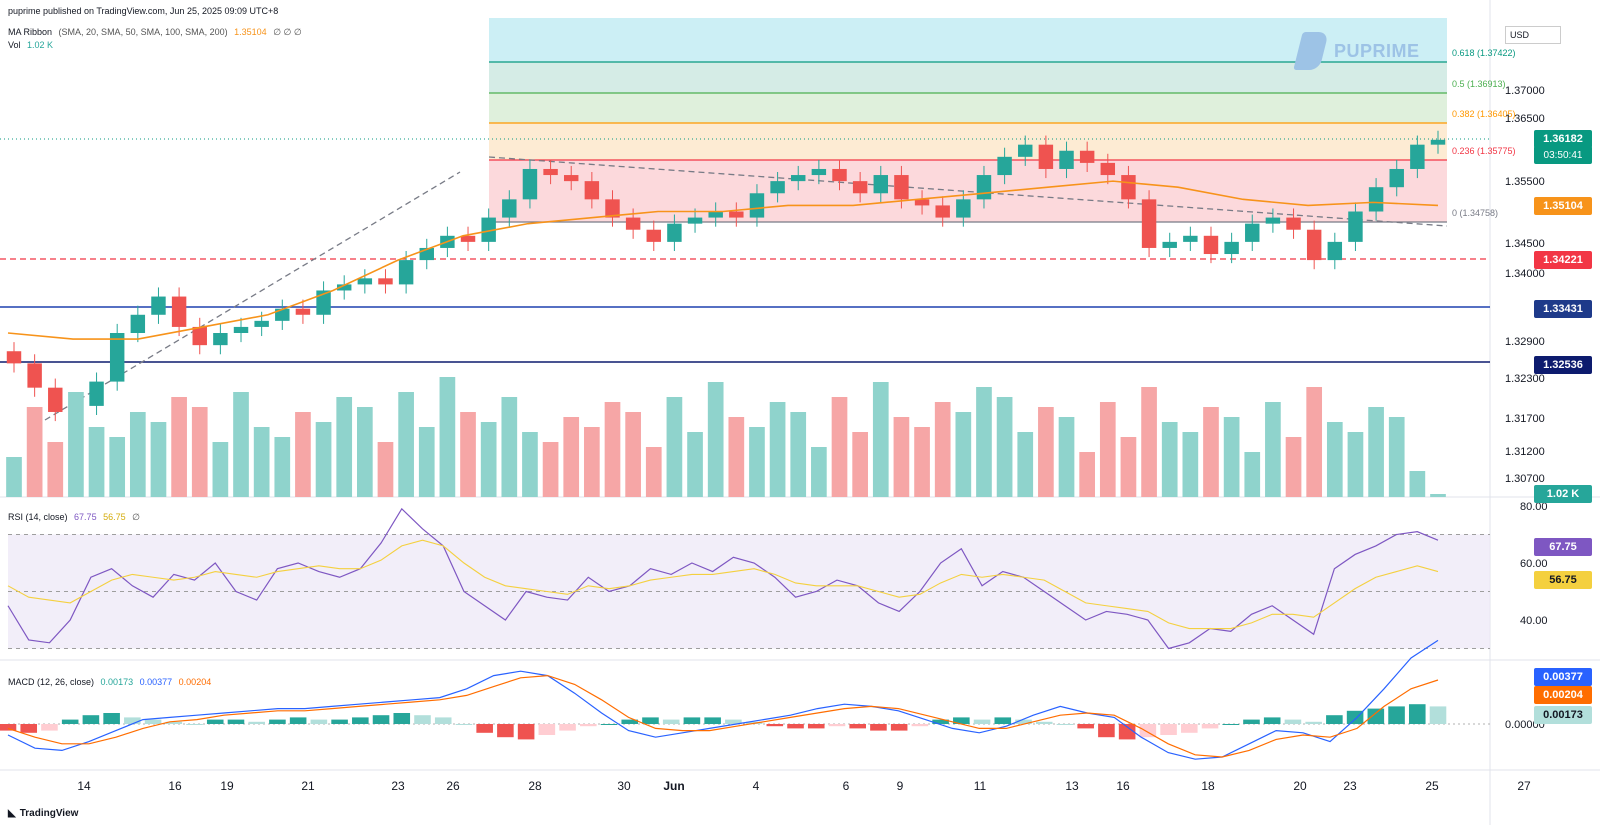 The image size is (1600, 825). Describe the element at coordinates (1563, 365) in the screenshot. I see `line2-price-badge: 1.32536` at that location.